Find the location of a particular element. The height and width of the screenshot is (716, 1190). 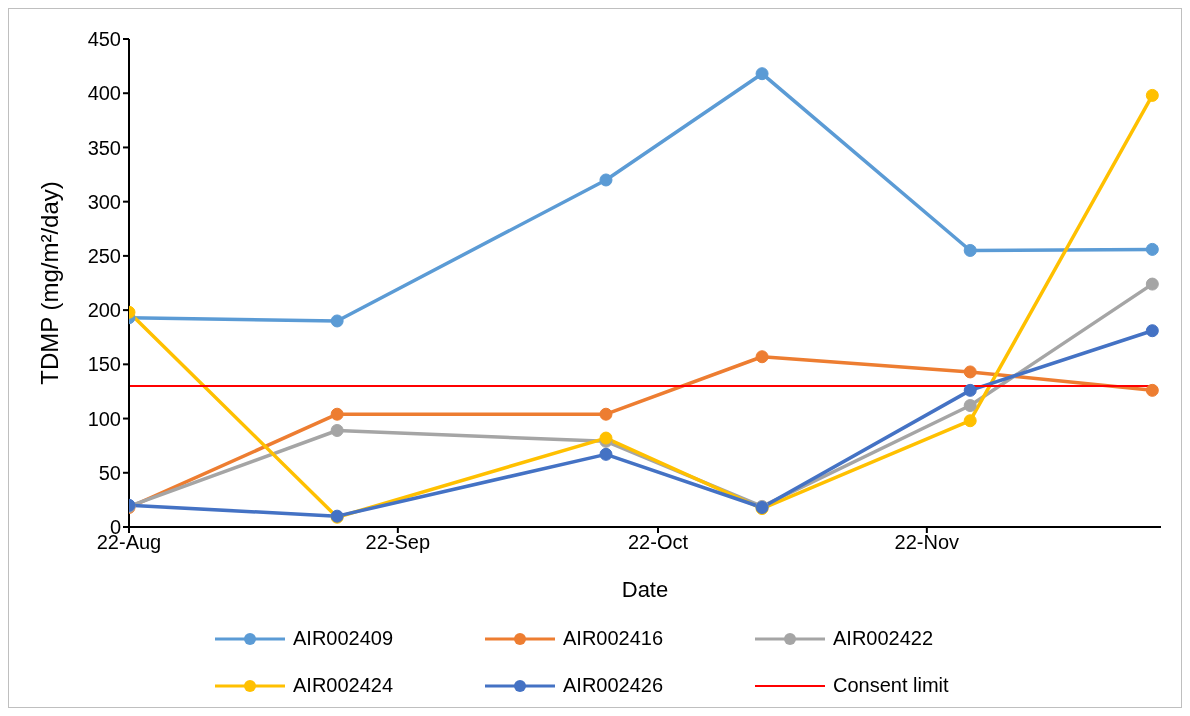

y-axis-title: TDMP (mg/m²/day) is located at coordinates (49, 283).